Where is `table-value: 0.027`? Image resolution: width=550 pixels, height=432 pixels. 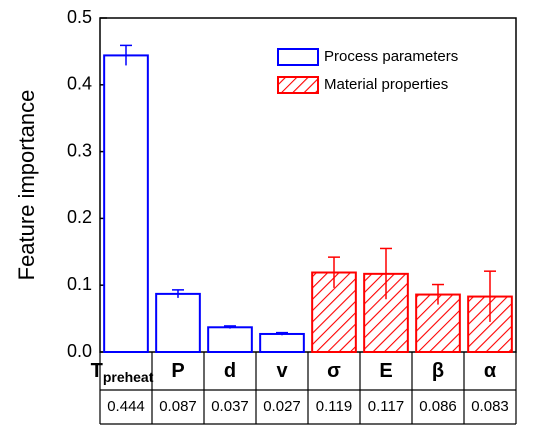 table-value: 0.027 is located at coordinates (282, 406).